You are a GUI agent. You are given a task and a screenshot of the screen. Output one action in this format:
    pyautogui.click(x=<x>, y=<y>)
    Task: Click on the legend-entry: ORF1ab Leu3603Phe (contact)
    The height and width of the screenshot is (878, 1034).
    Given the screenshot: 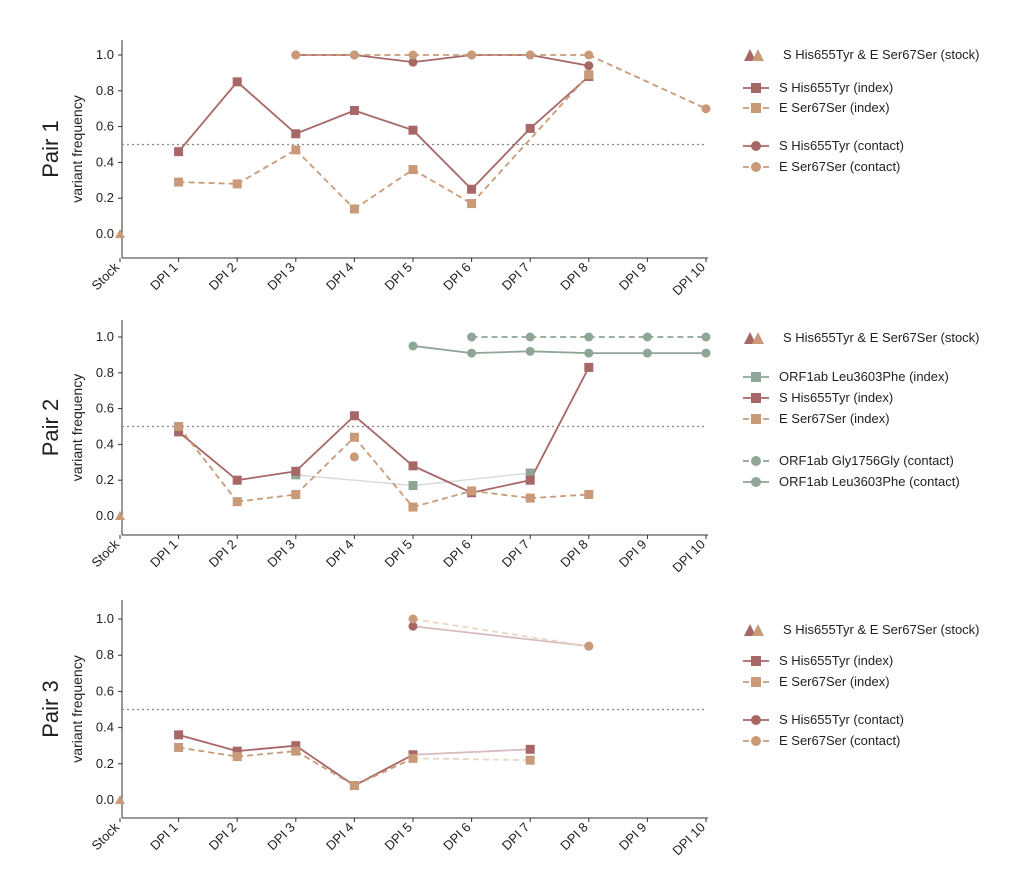 What is the action you would take?
    pyautogui.click(x=851, y=481)
    